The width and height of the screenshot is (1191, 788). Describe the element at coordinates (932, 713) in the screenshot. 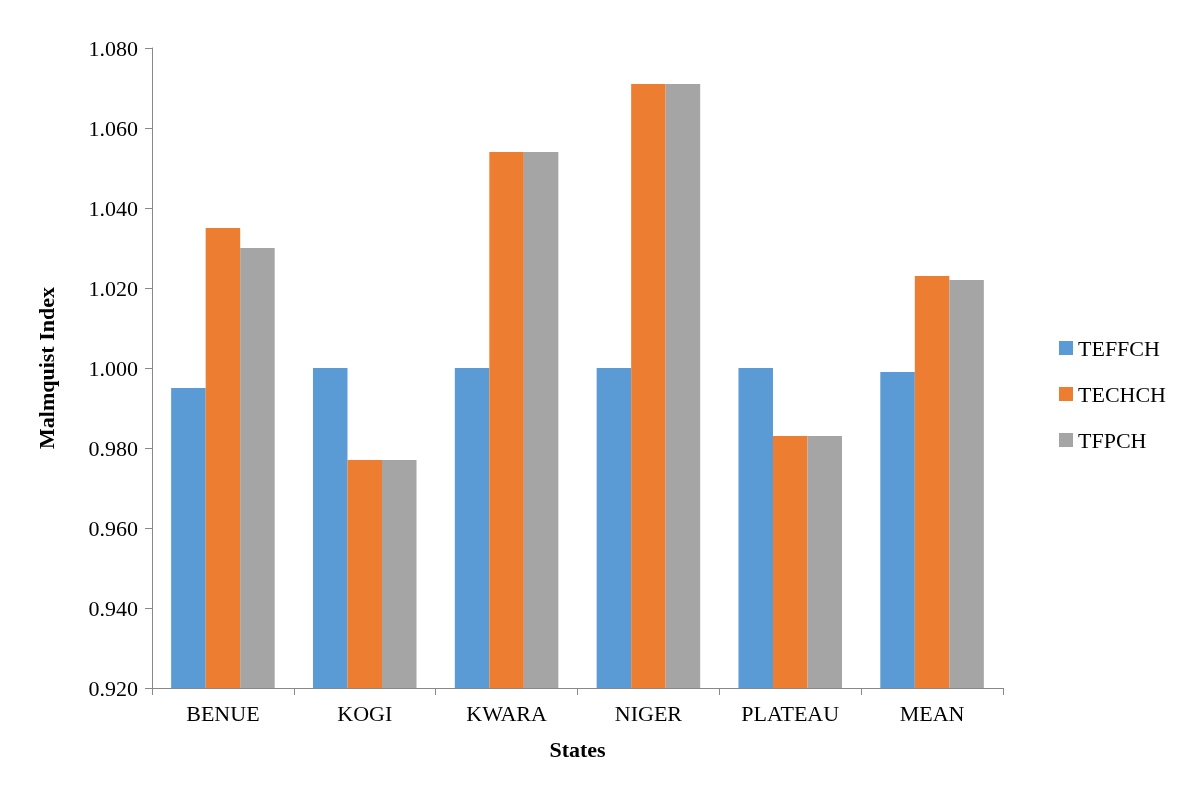

I see `x-tick-label: MEAN` at that location.